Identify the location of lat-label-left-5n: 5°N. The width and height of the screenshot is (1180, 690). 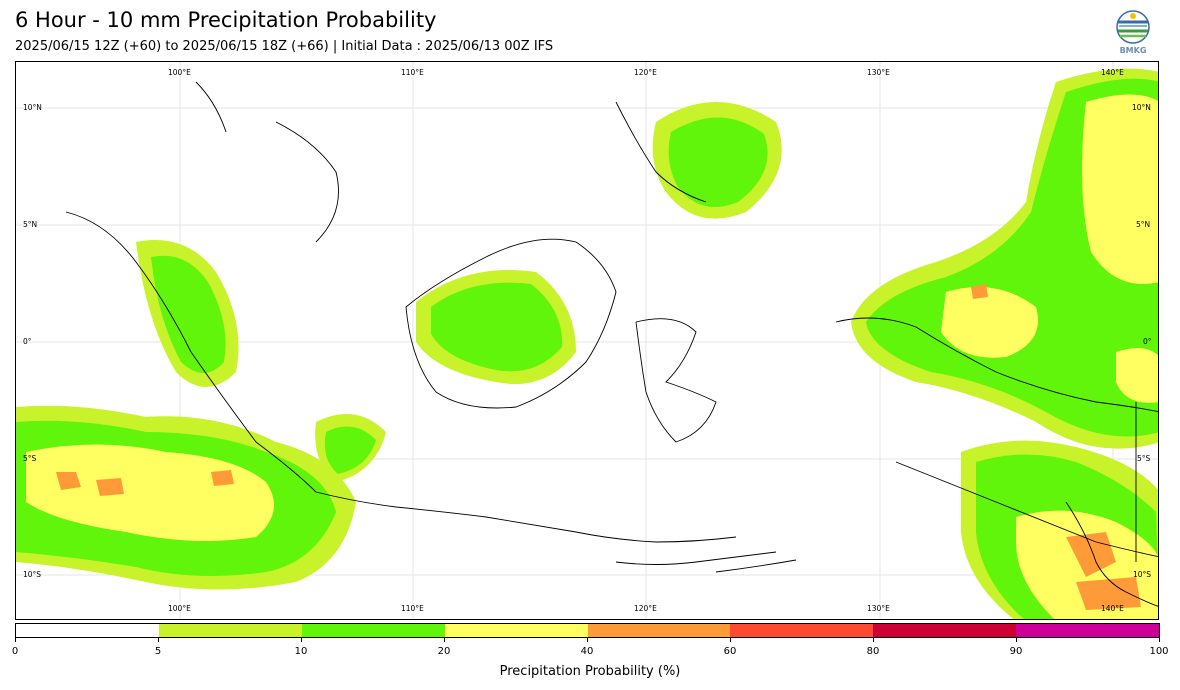
(30, 224).